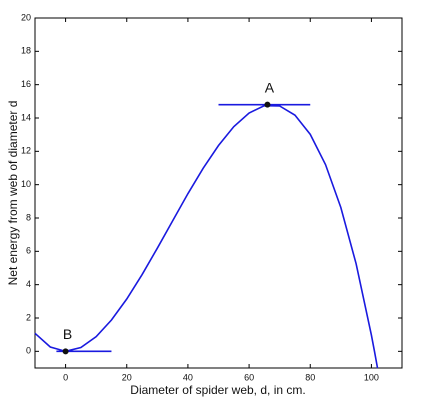 The height and width of the screenshot is (403, 421). I want to click on y-axis-title: Net energy from web of diameter d, so click(13, 193).